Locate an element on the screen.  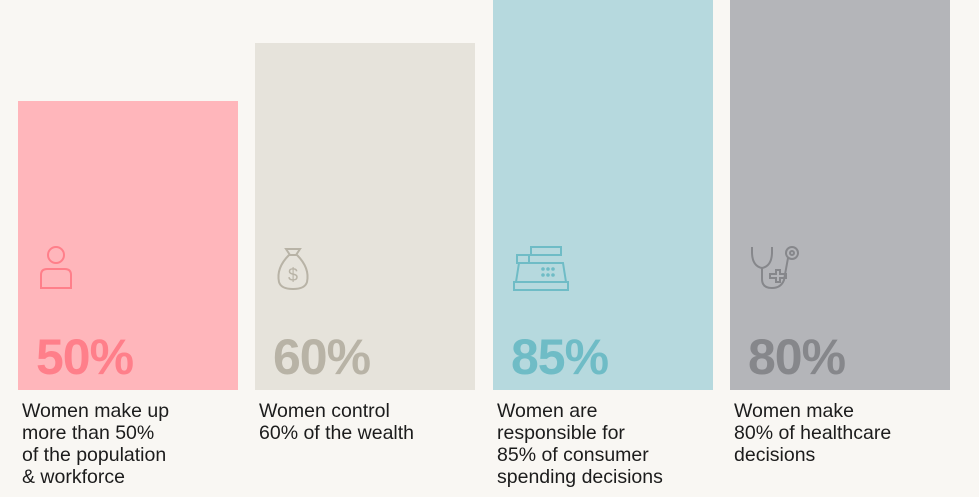
cash-register-icon is located at coordinates (541, 268).